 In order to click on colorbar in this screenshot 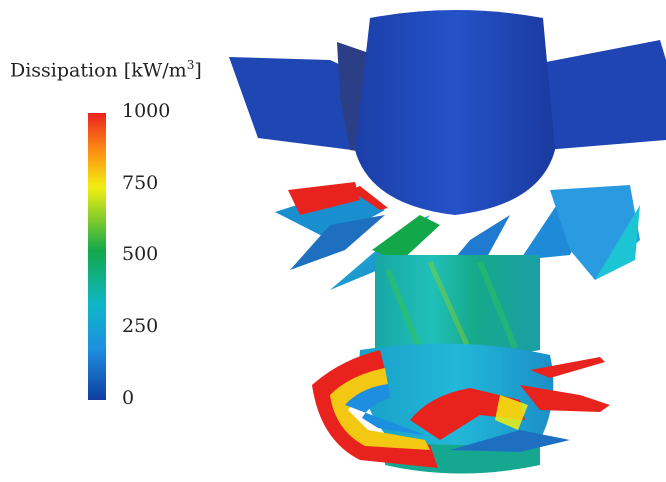, I will do `click(97, 256)`.